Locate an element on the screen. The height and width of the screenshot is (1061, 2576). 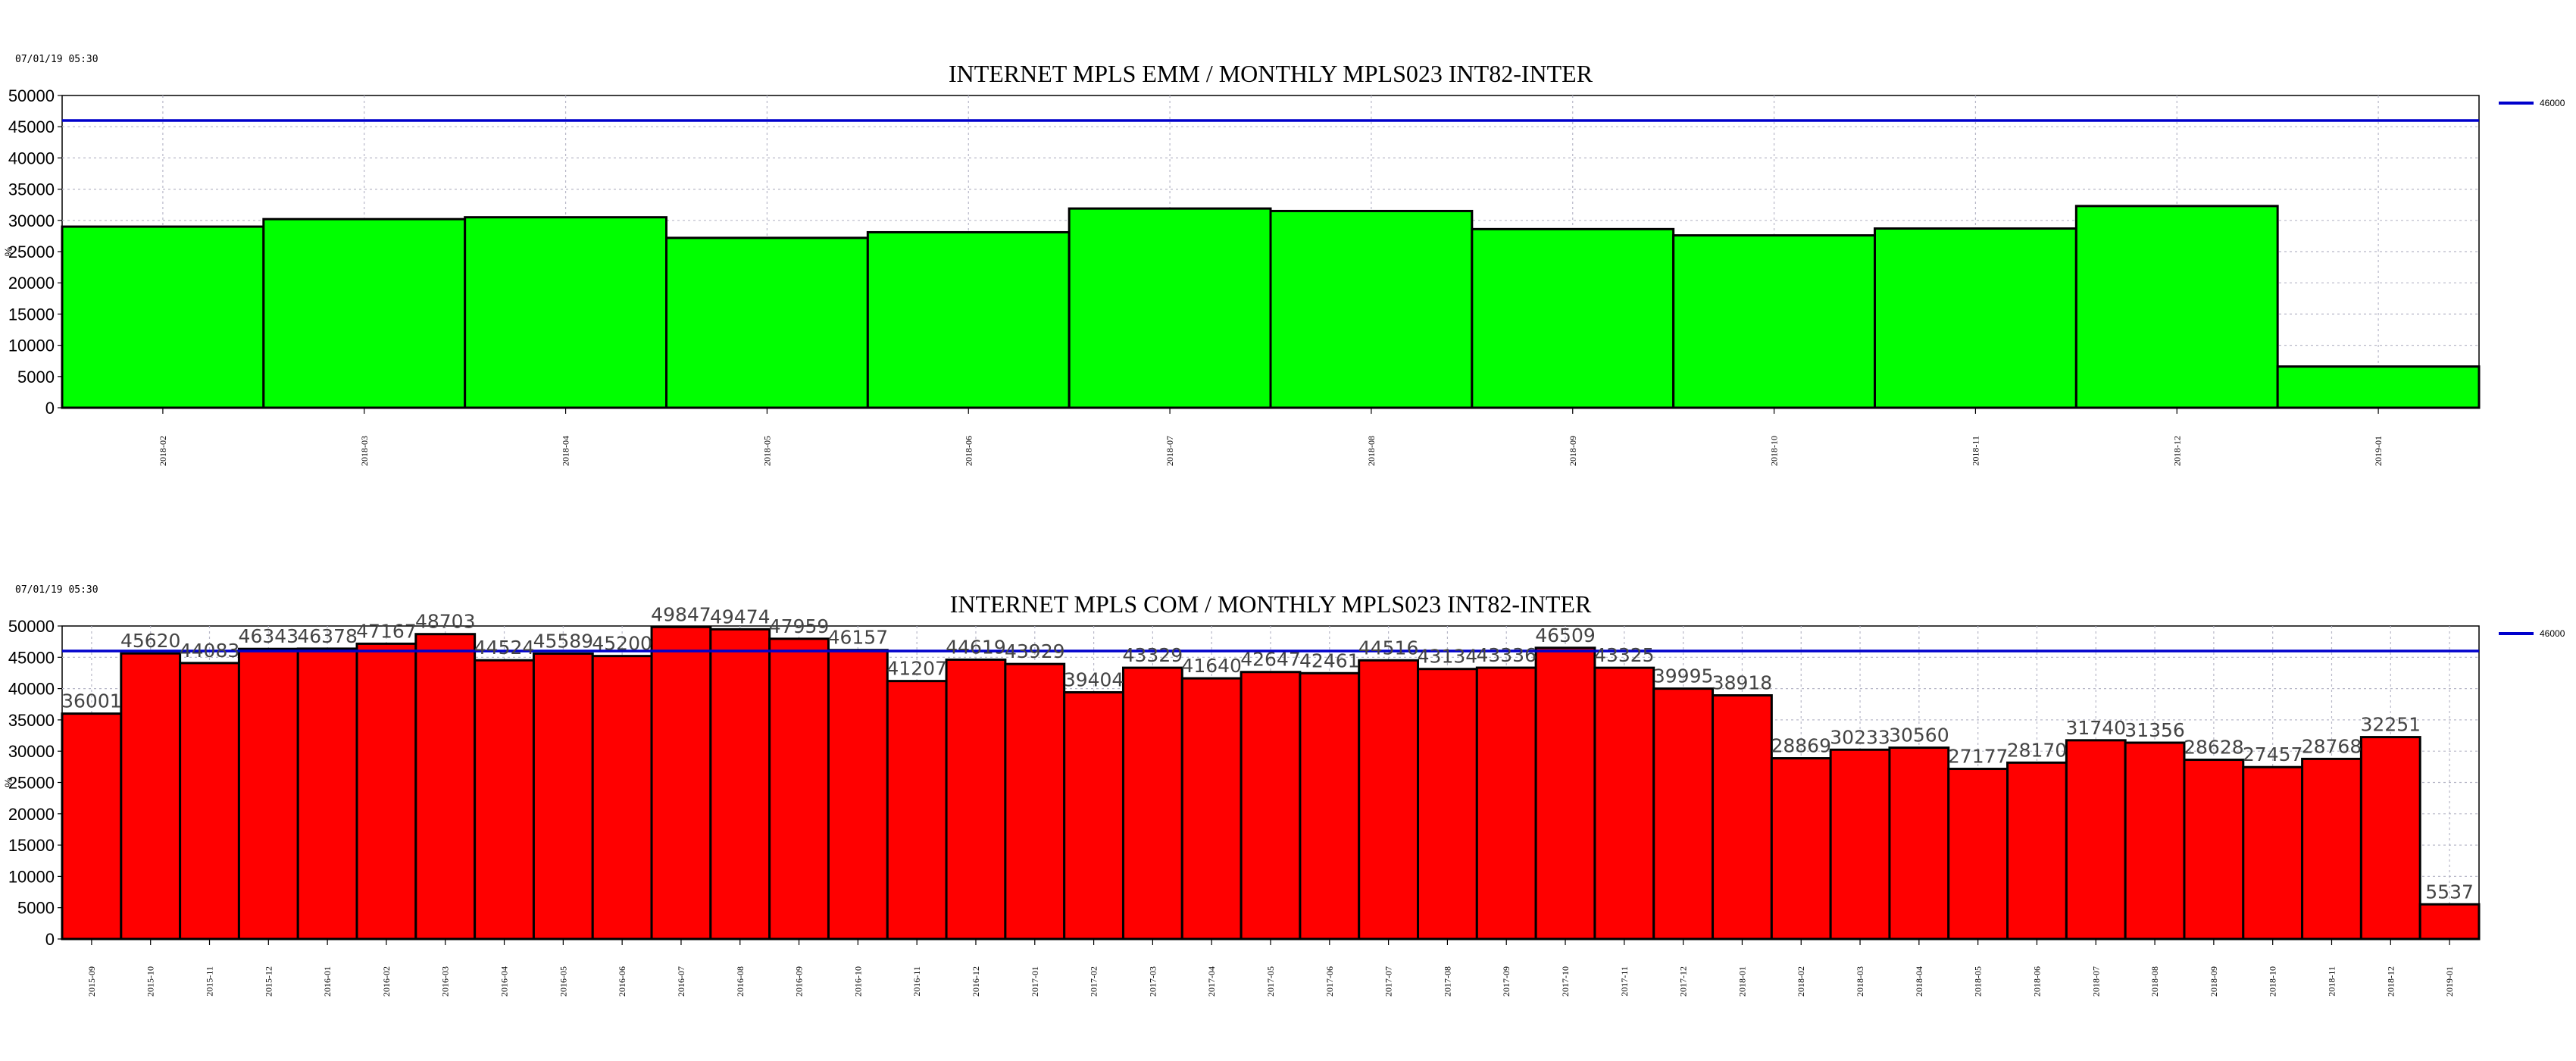
x-tick-label: 2016-12 is located at coordinates (976, 981).